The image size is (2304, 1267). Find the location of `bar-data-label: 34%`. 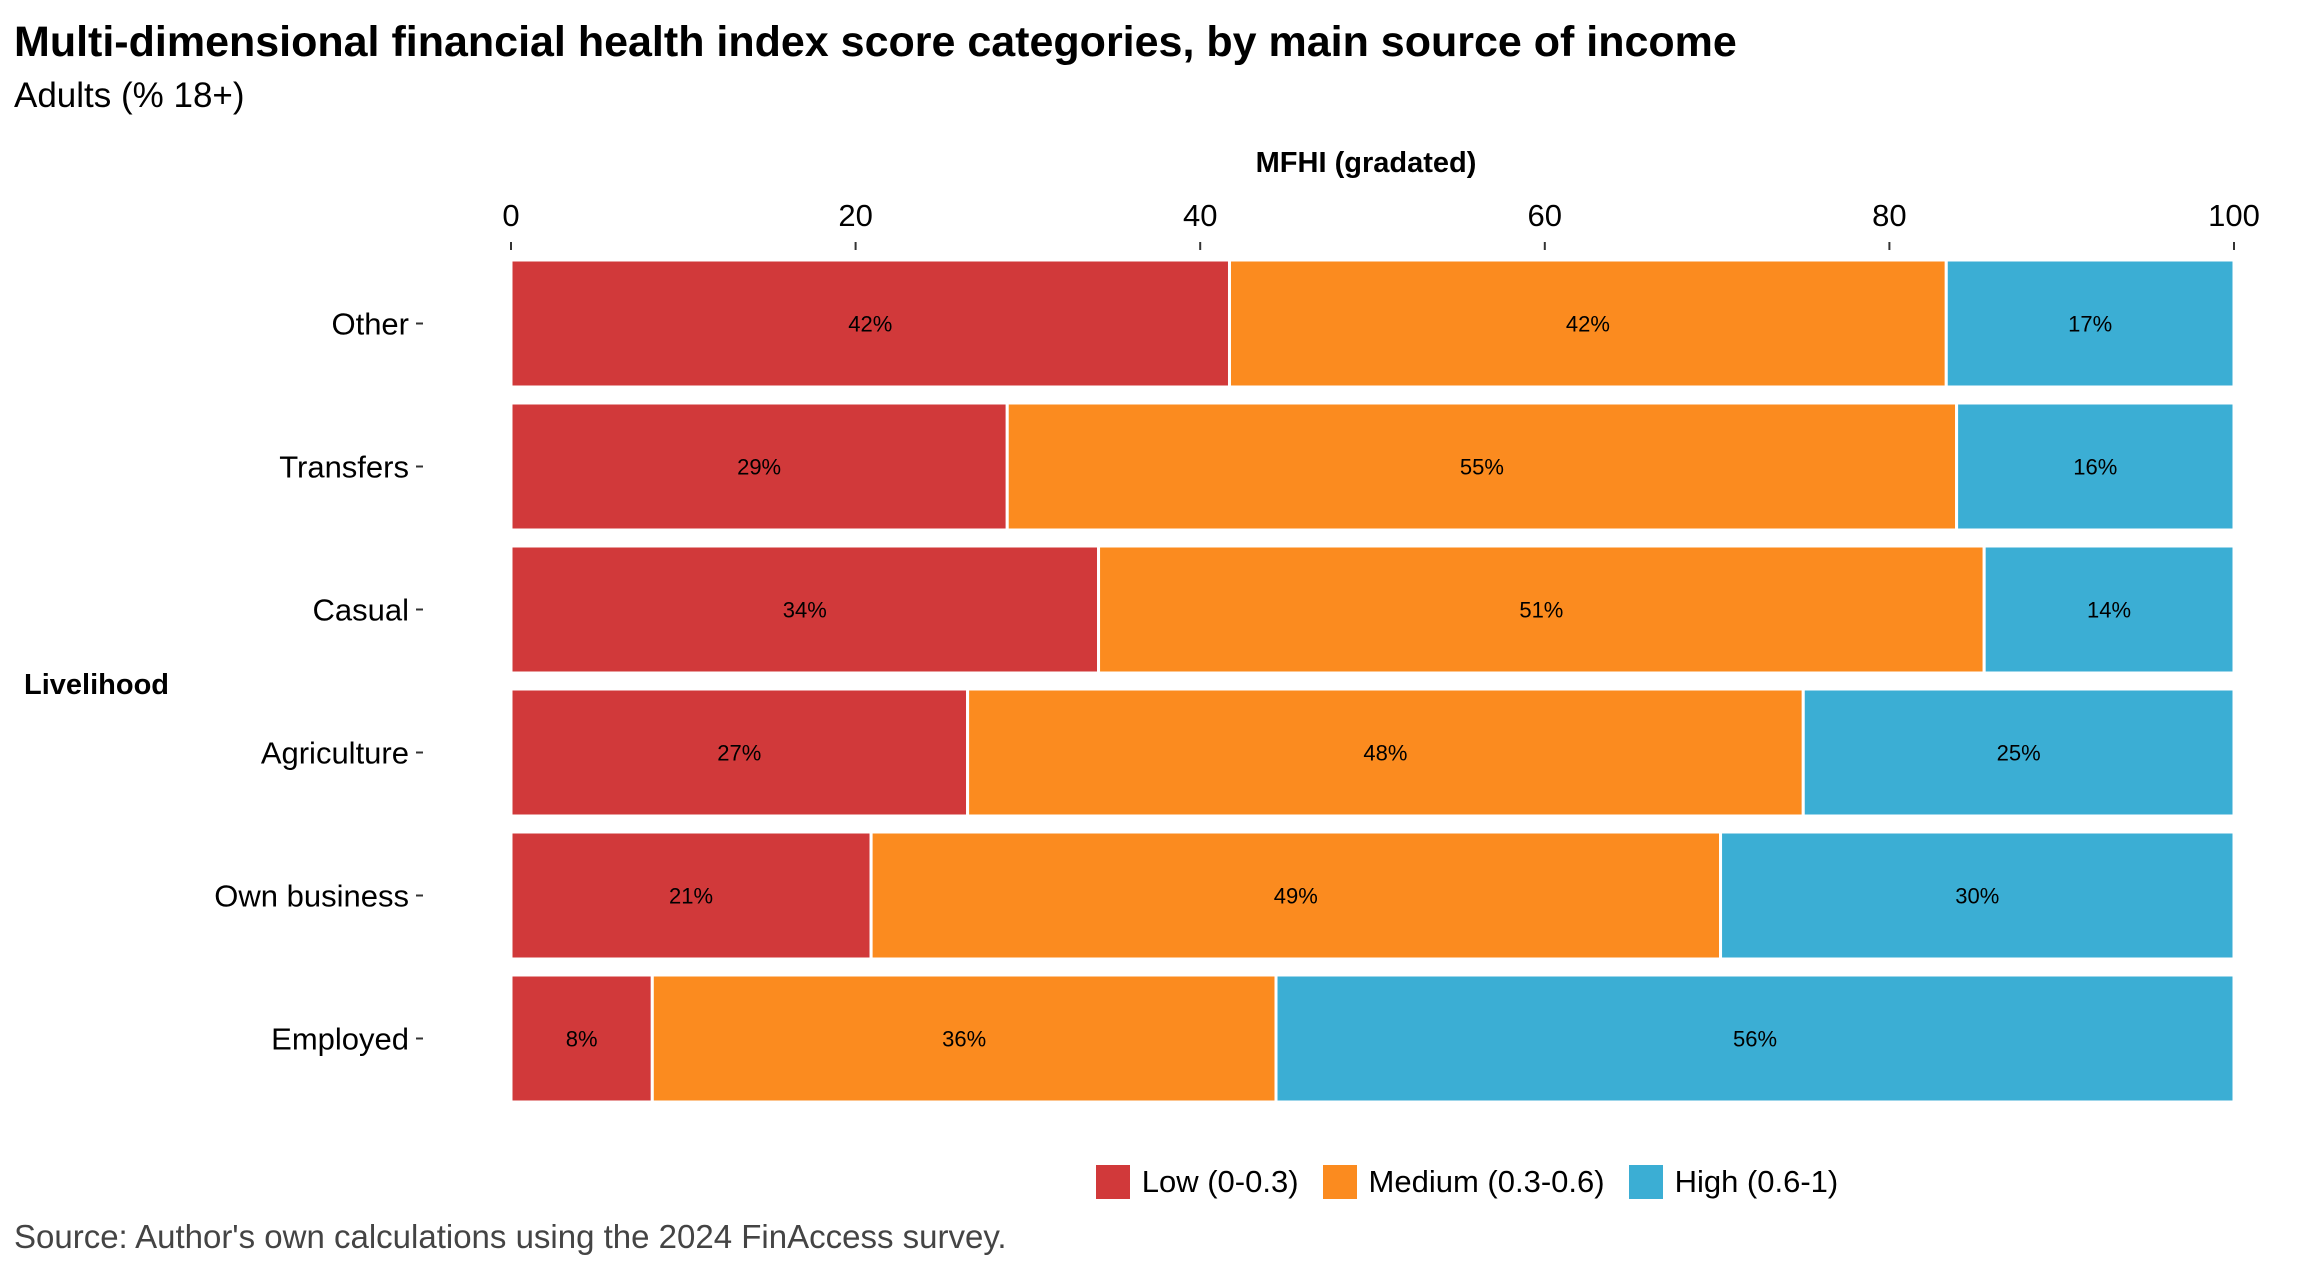

bar-data-label: 34% is located at coordinates (805, 610).